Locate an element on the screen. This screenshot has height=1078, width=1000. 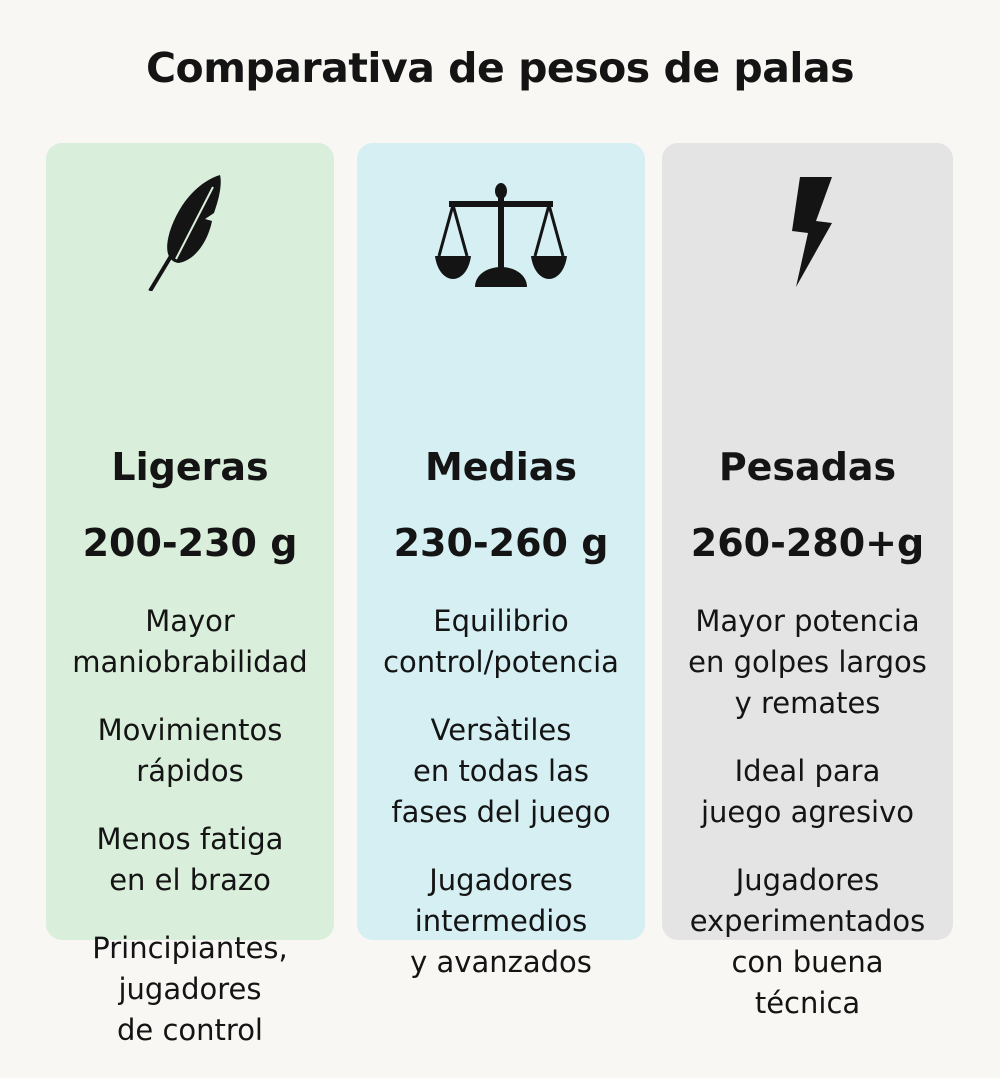
feature-line: Mayor potencia is located at coordinates (807, 621).